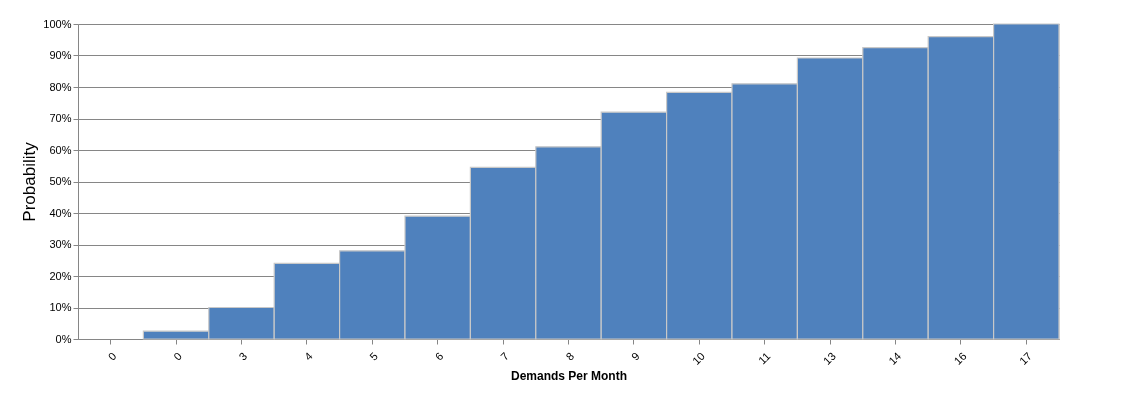 The image size is (1136, 402). Describe the element at coordinates (569, 375) in the screenshot. I see `x-axis-title: Demands Per Month` at that location.